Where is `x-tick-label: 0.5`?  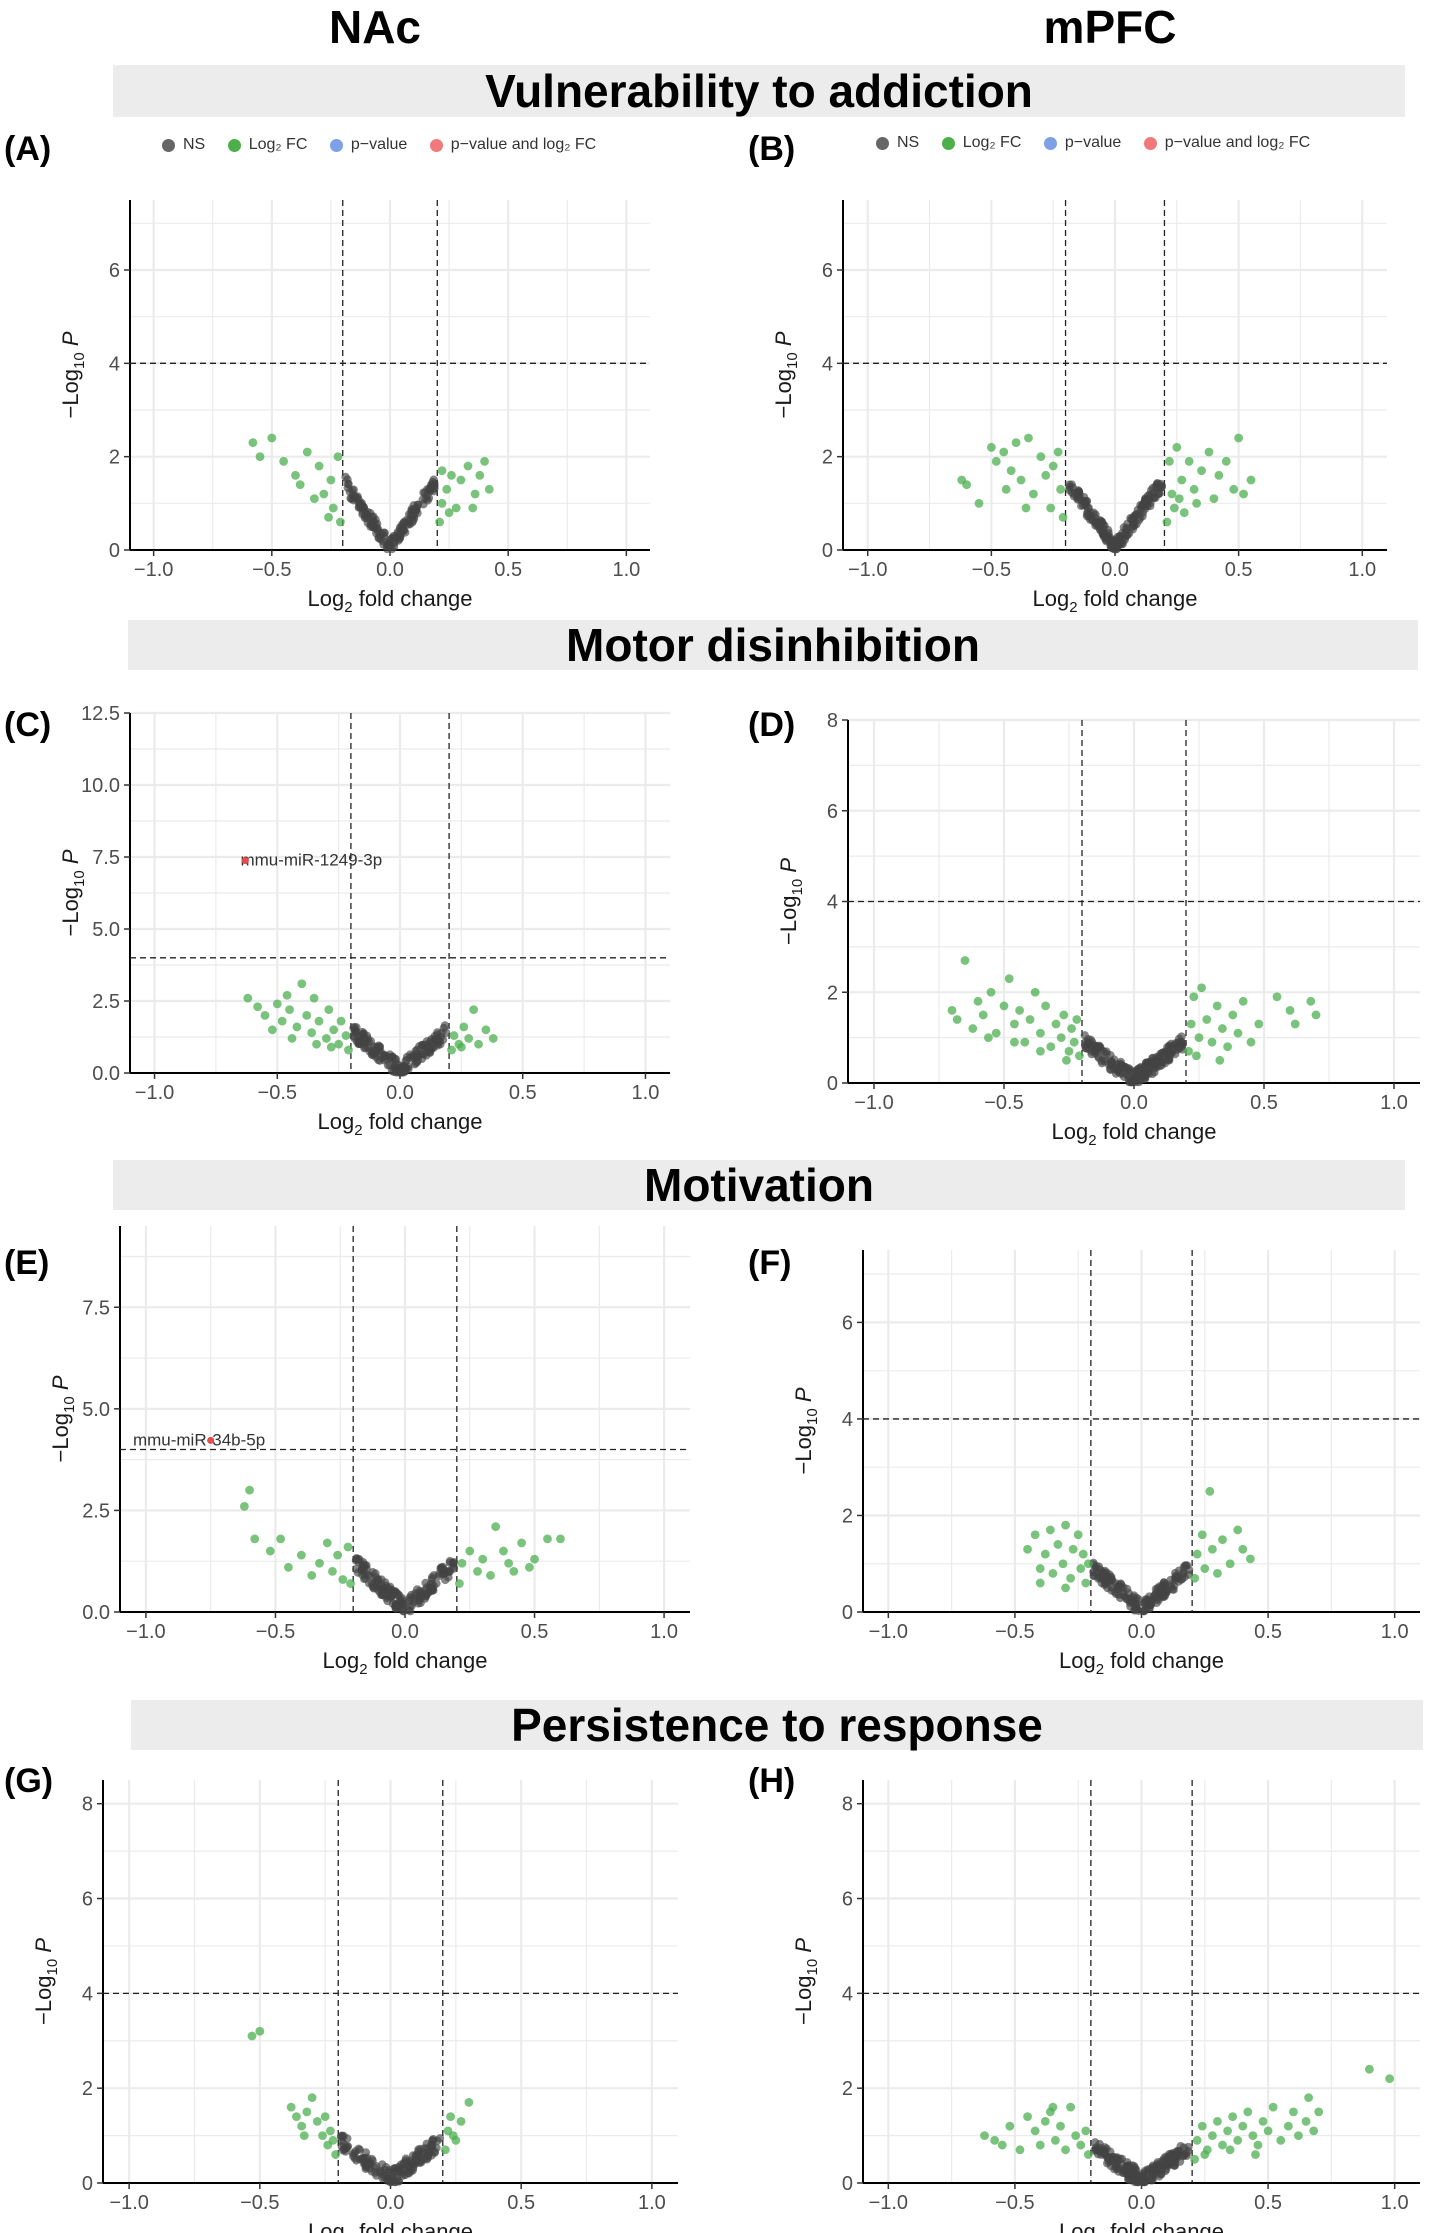 x-tick-label: 0.5 is located at coordinates (535, 1632).